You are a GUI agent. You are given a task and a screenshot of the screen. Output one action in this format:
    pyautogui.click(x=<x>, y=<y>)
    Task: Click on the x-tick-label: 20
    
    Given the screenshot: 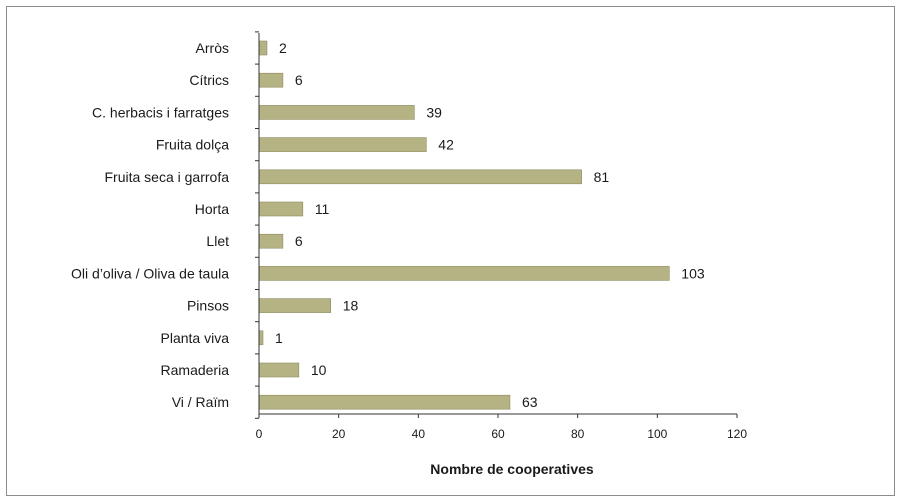 What is the action you would take?
    pyautogui.click(x=339, y=434)
    